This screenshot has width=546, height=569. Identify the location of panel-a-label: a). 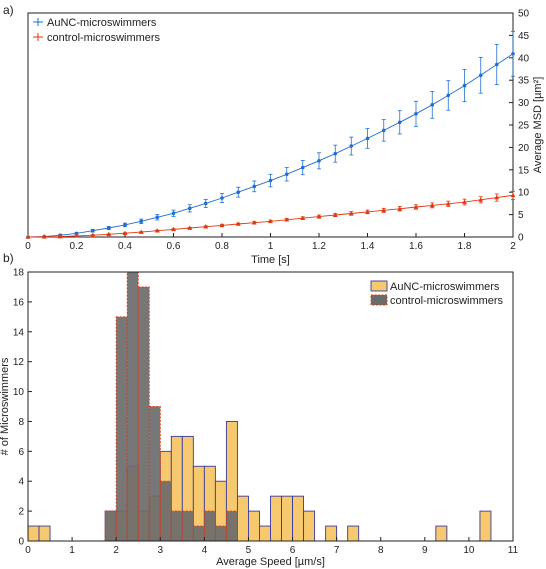
(8, 10).